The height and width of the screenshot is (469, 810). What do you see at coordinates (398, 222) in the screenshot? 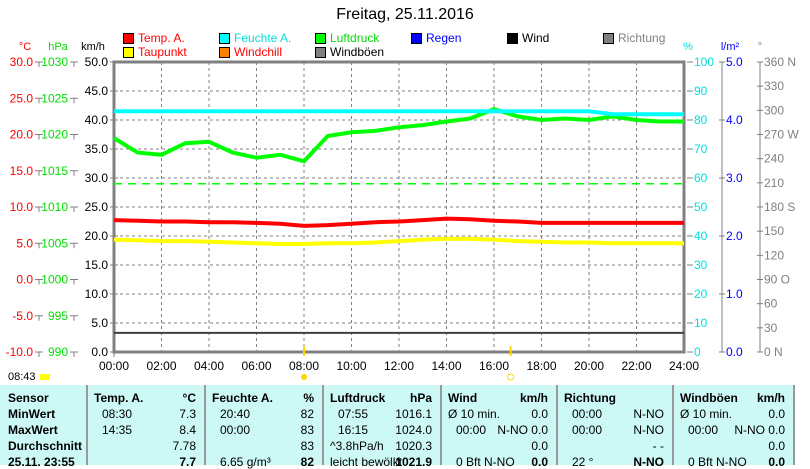
I see `series-tempa` at bounding box center [398, 222].